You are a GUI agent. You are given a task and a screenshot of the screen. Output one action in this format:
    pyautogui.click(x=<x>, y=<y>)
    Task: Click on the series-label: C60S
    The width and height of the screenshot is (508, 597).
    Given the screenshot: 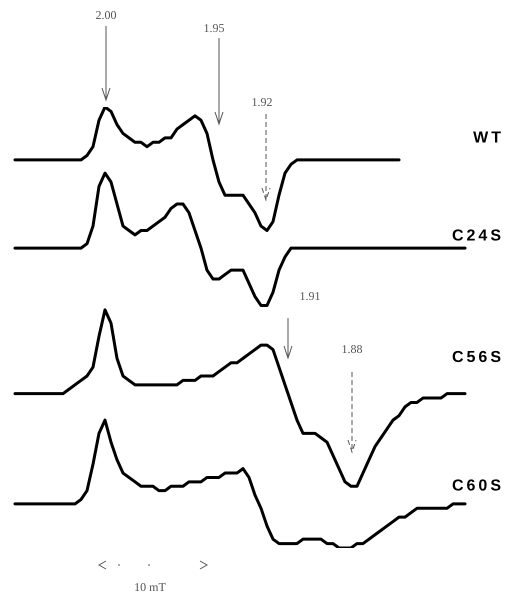 What is the action you would take?
    pyautogui.click(x=478, y=485)
    